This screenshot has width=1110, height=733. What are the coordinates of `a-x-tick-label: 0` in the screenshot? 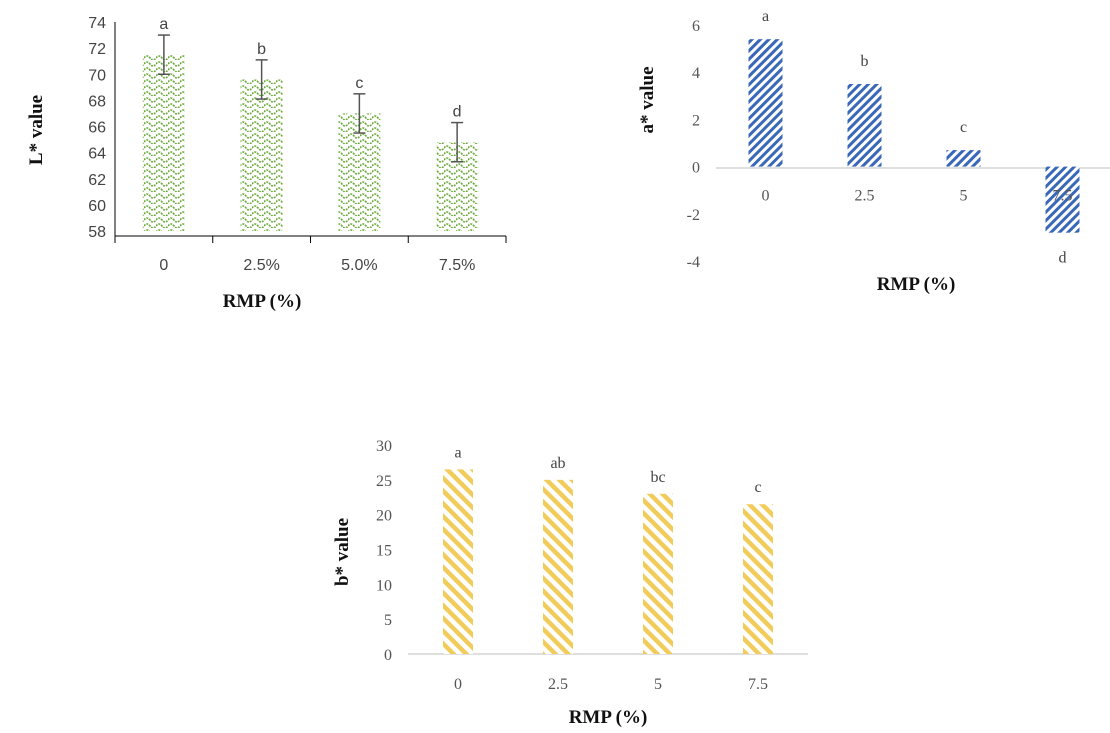 It's located at (766, 196).